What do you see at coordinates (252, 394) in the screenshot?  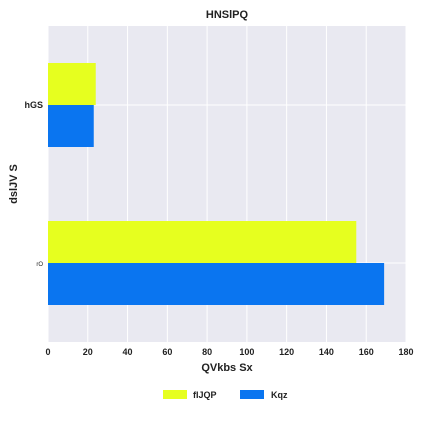 I see `legend-swatch-kqz` at bounding box center [252, 394].